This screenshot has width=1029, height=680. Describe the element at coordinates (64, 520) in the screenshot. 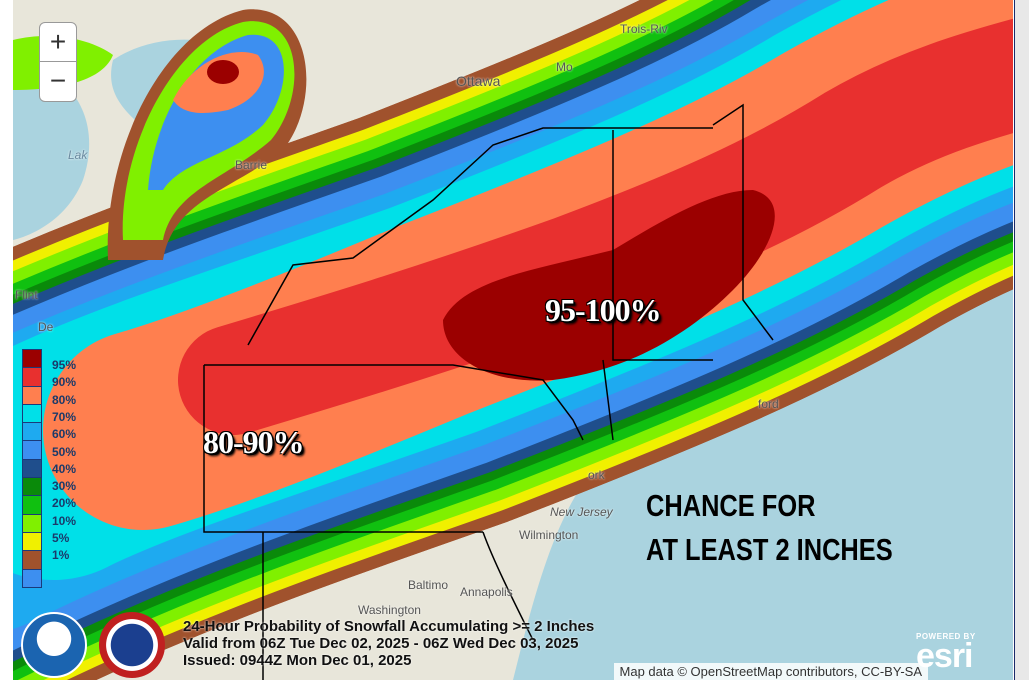

I see `legend-label: 10%` at that location.